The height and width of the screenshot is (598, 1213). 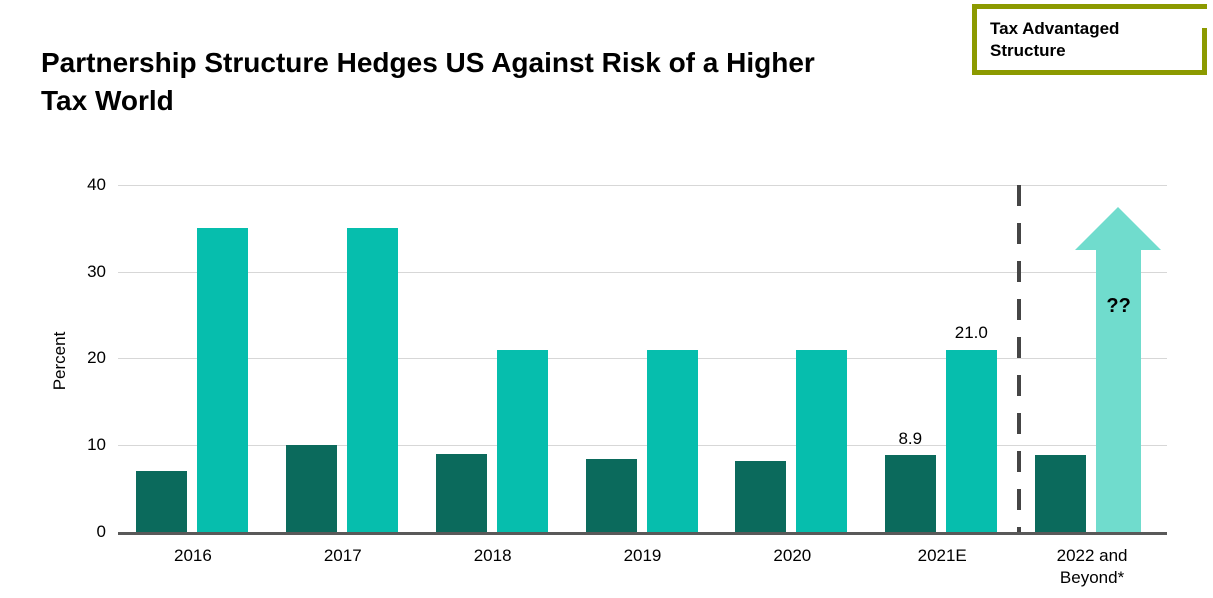 I want to click on category-label: 2020, so click(x=792, y=555).